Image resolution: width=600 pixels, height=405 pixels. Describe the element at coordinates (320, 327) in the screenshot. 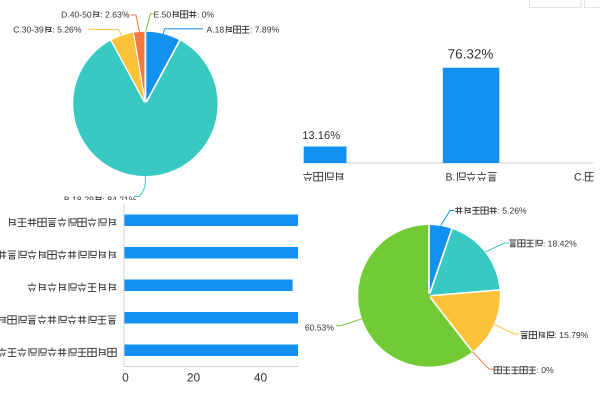

I see `svg-text: 60.53%` at that location.